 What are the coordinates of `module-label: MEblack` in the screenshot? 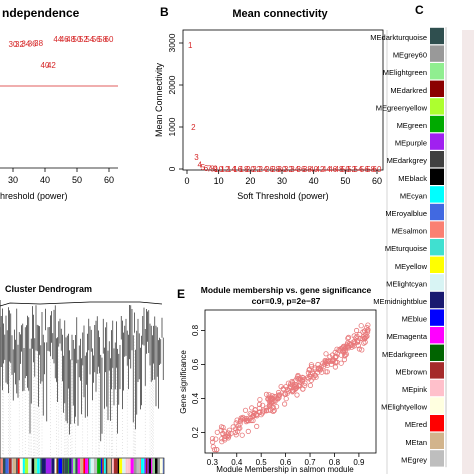 It's located at (412, 178).